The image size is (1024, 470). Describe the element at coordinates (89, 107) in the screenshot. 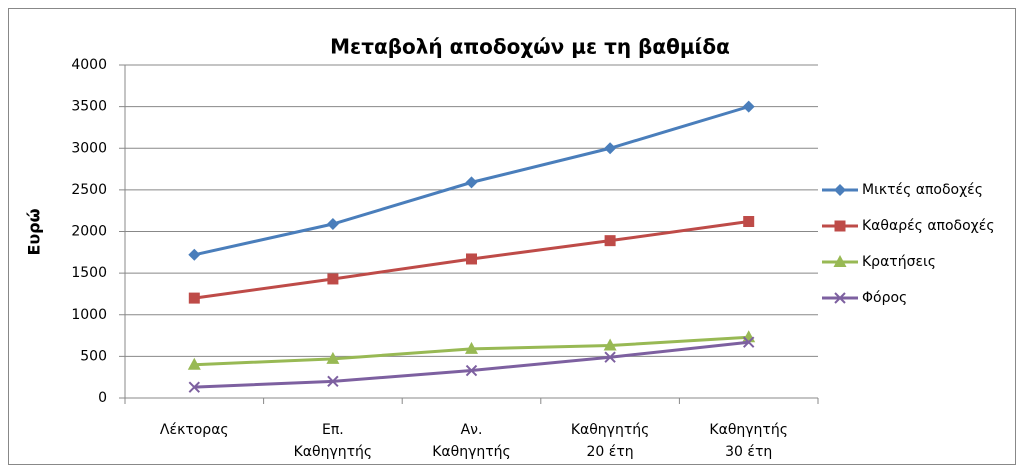

I see `y-tick-label: 3500` at that location.